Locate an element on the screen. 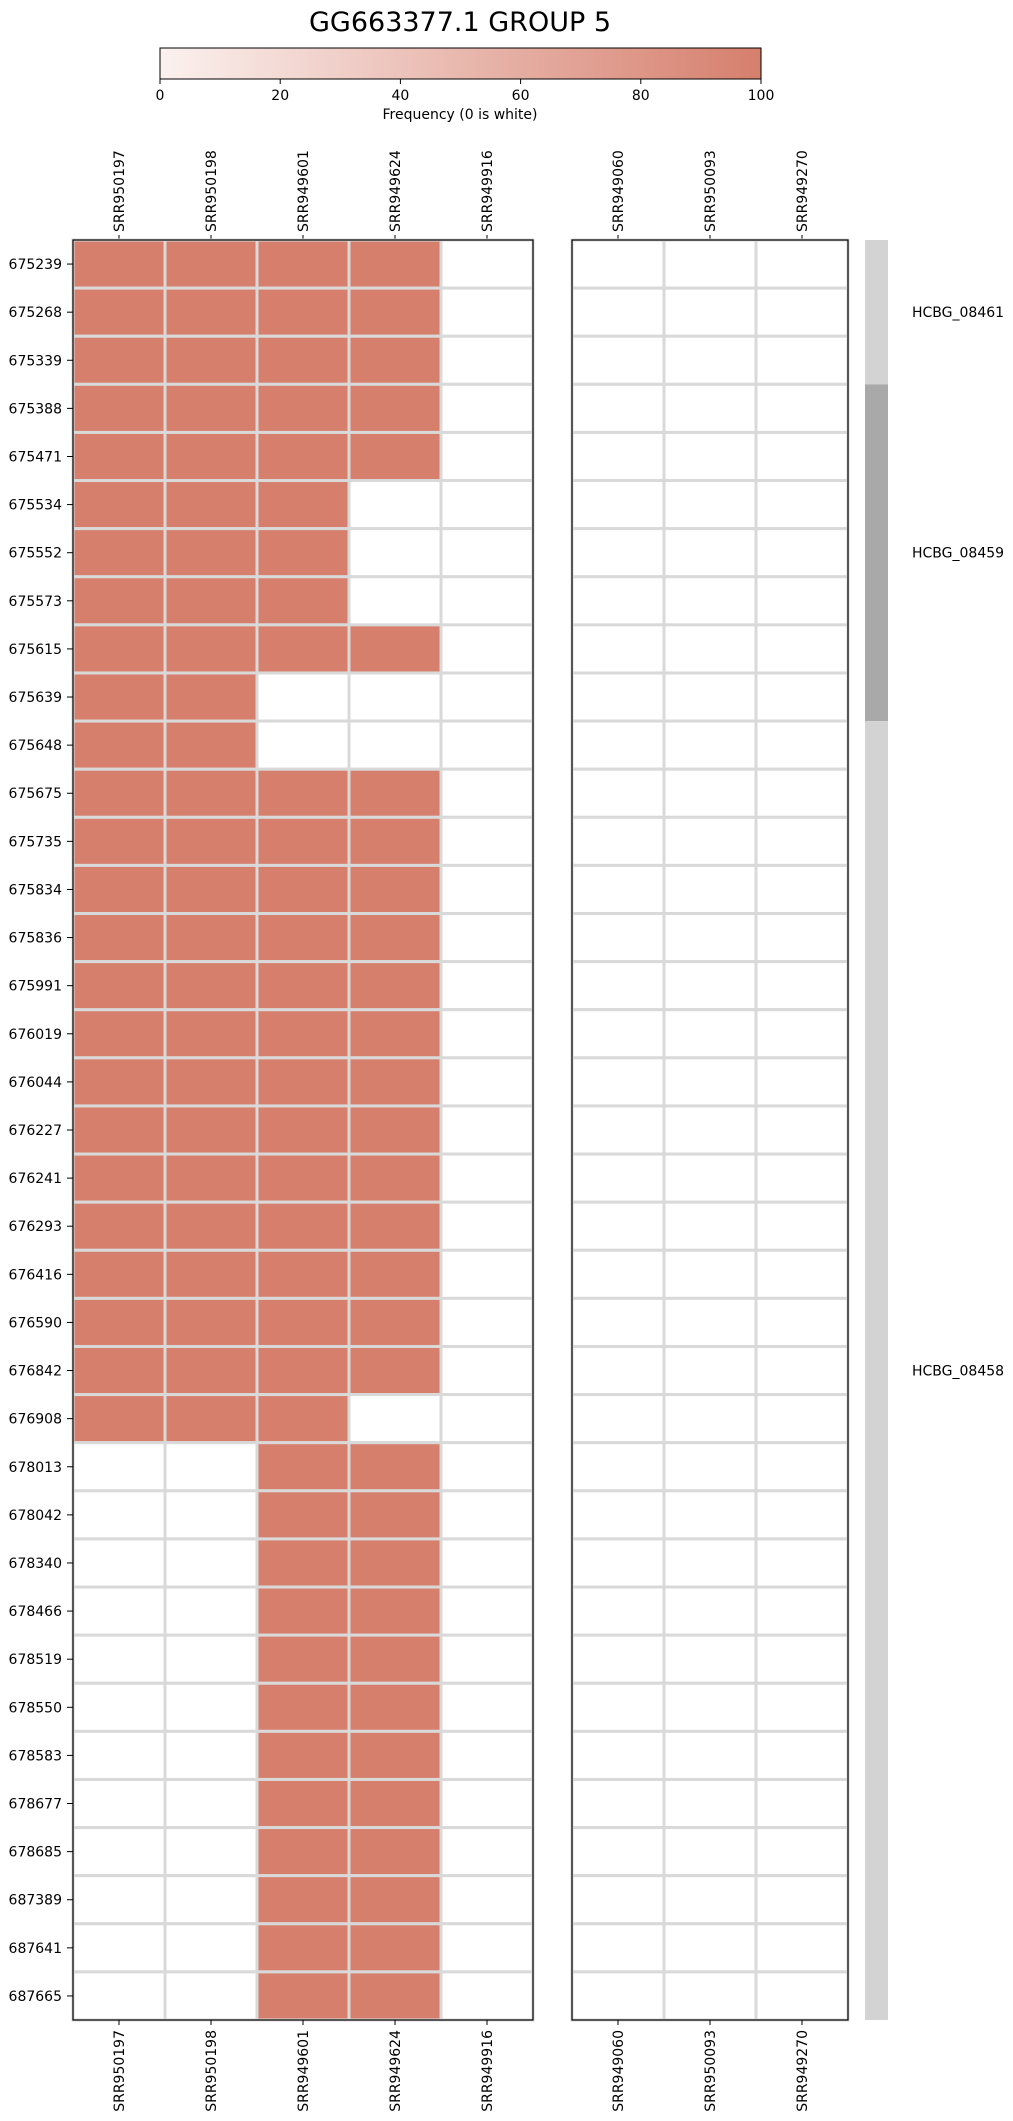 The image size is (1013, 2121). column-label-top: SRR949916 is located at coordinates (488, 191).